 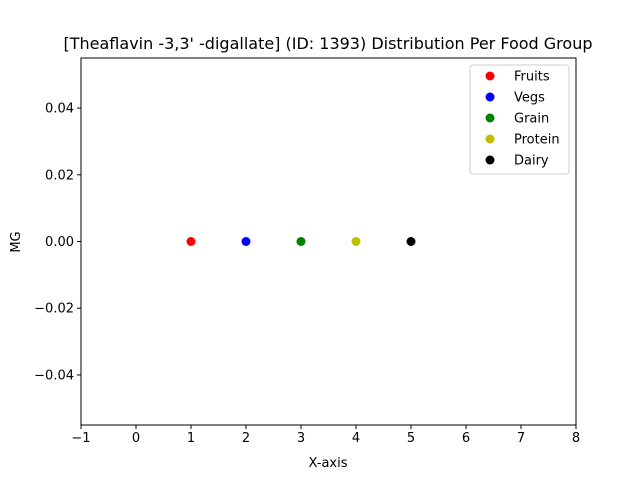 What do you see at coordinates (54, 309) in the screenshot?
I see `y-tick-label: −0.02` at bounding box center [54, 309].